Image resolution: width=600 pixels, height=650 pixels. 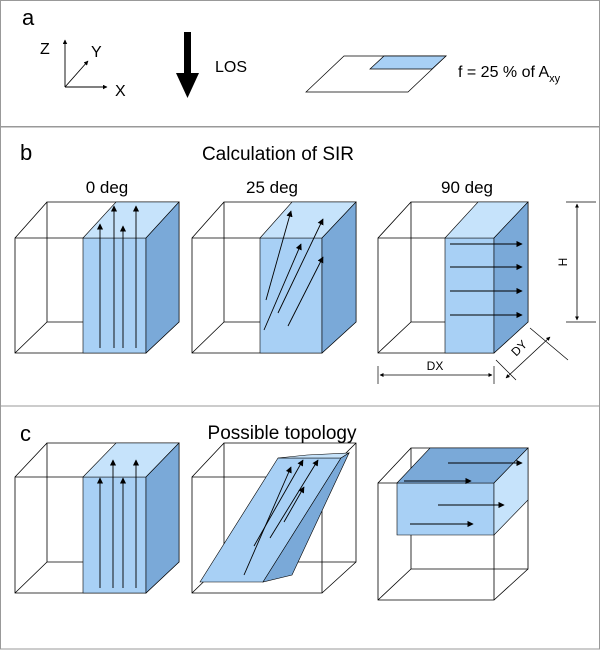 I want to click on dimension-h-label: H, so click(x=563, y=262).